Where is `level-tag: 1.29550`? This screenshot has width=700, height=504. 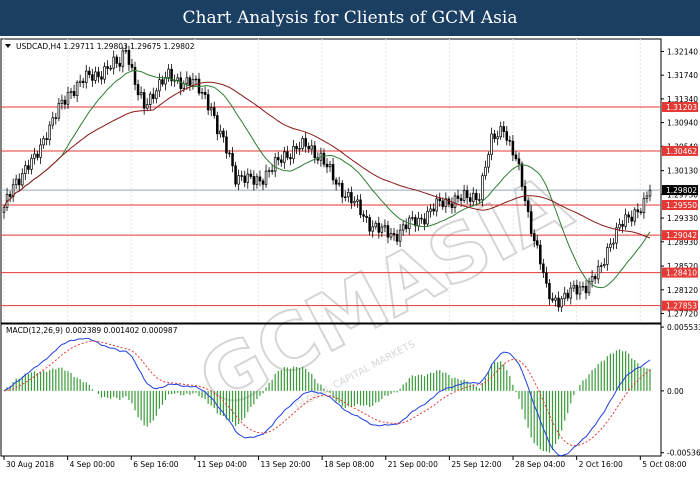
level-tag: 1.29550 is located at coordinates (680, 205).